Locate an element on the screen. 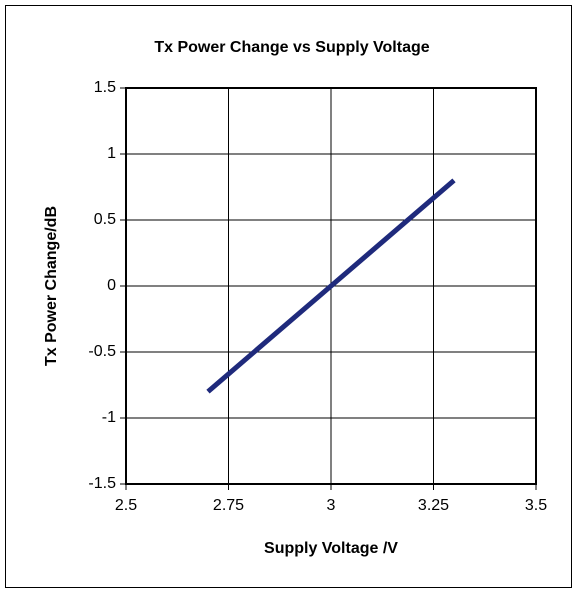  y-tick-label: 0 is located at coordinates (111, 285).